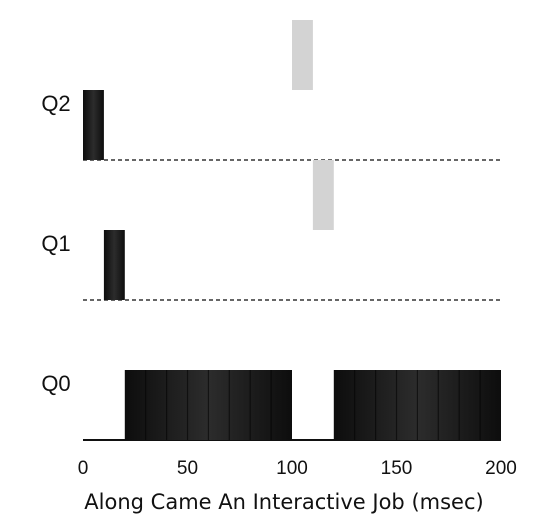 The image size is (545, 525). Describe the element at coordinates (55, 383) in the screenshot. I see `queue-label-q0: Q0` at that location.